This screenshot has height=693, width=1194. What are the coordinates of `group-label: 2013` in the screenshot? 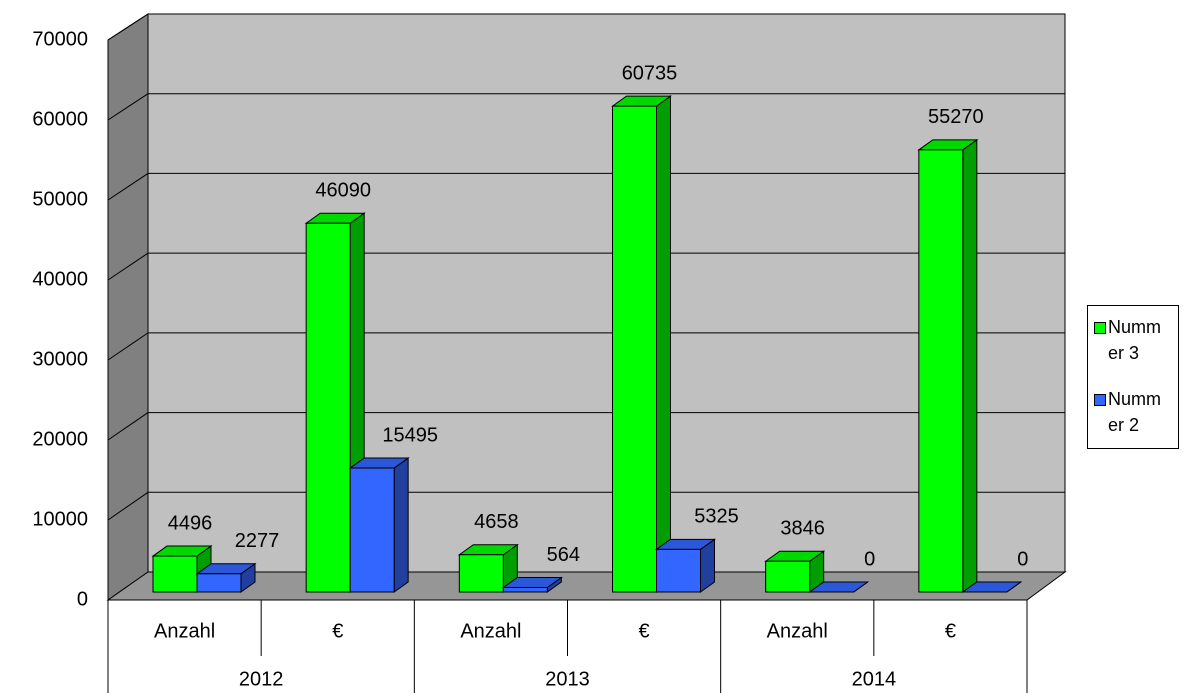 It's located at (567, 679).